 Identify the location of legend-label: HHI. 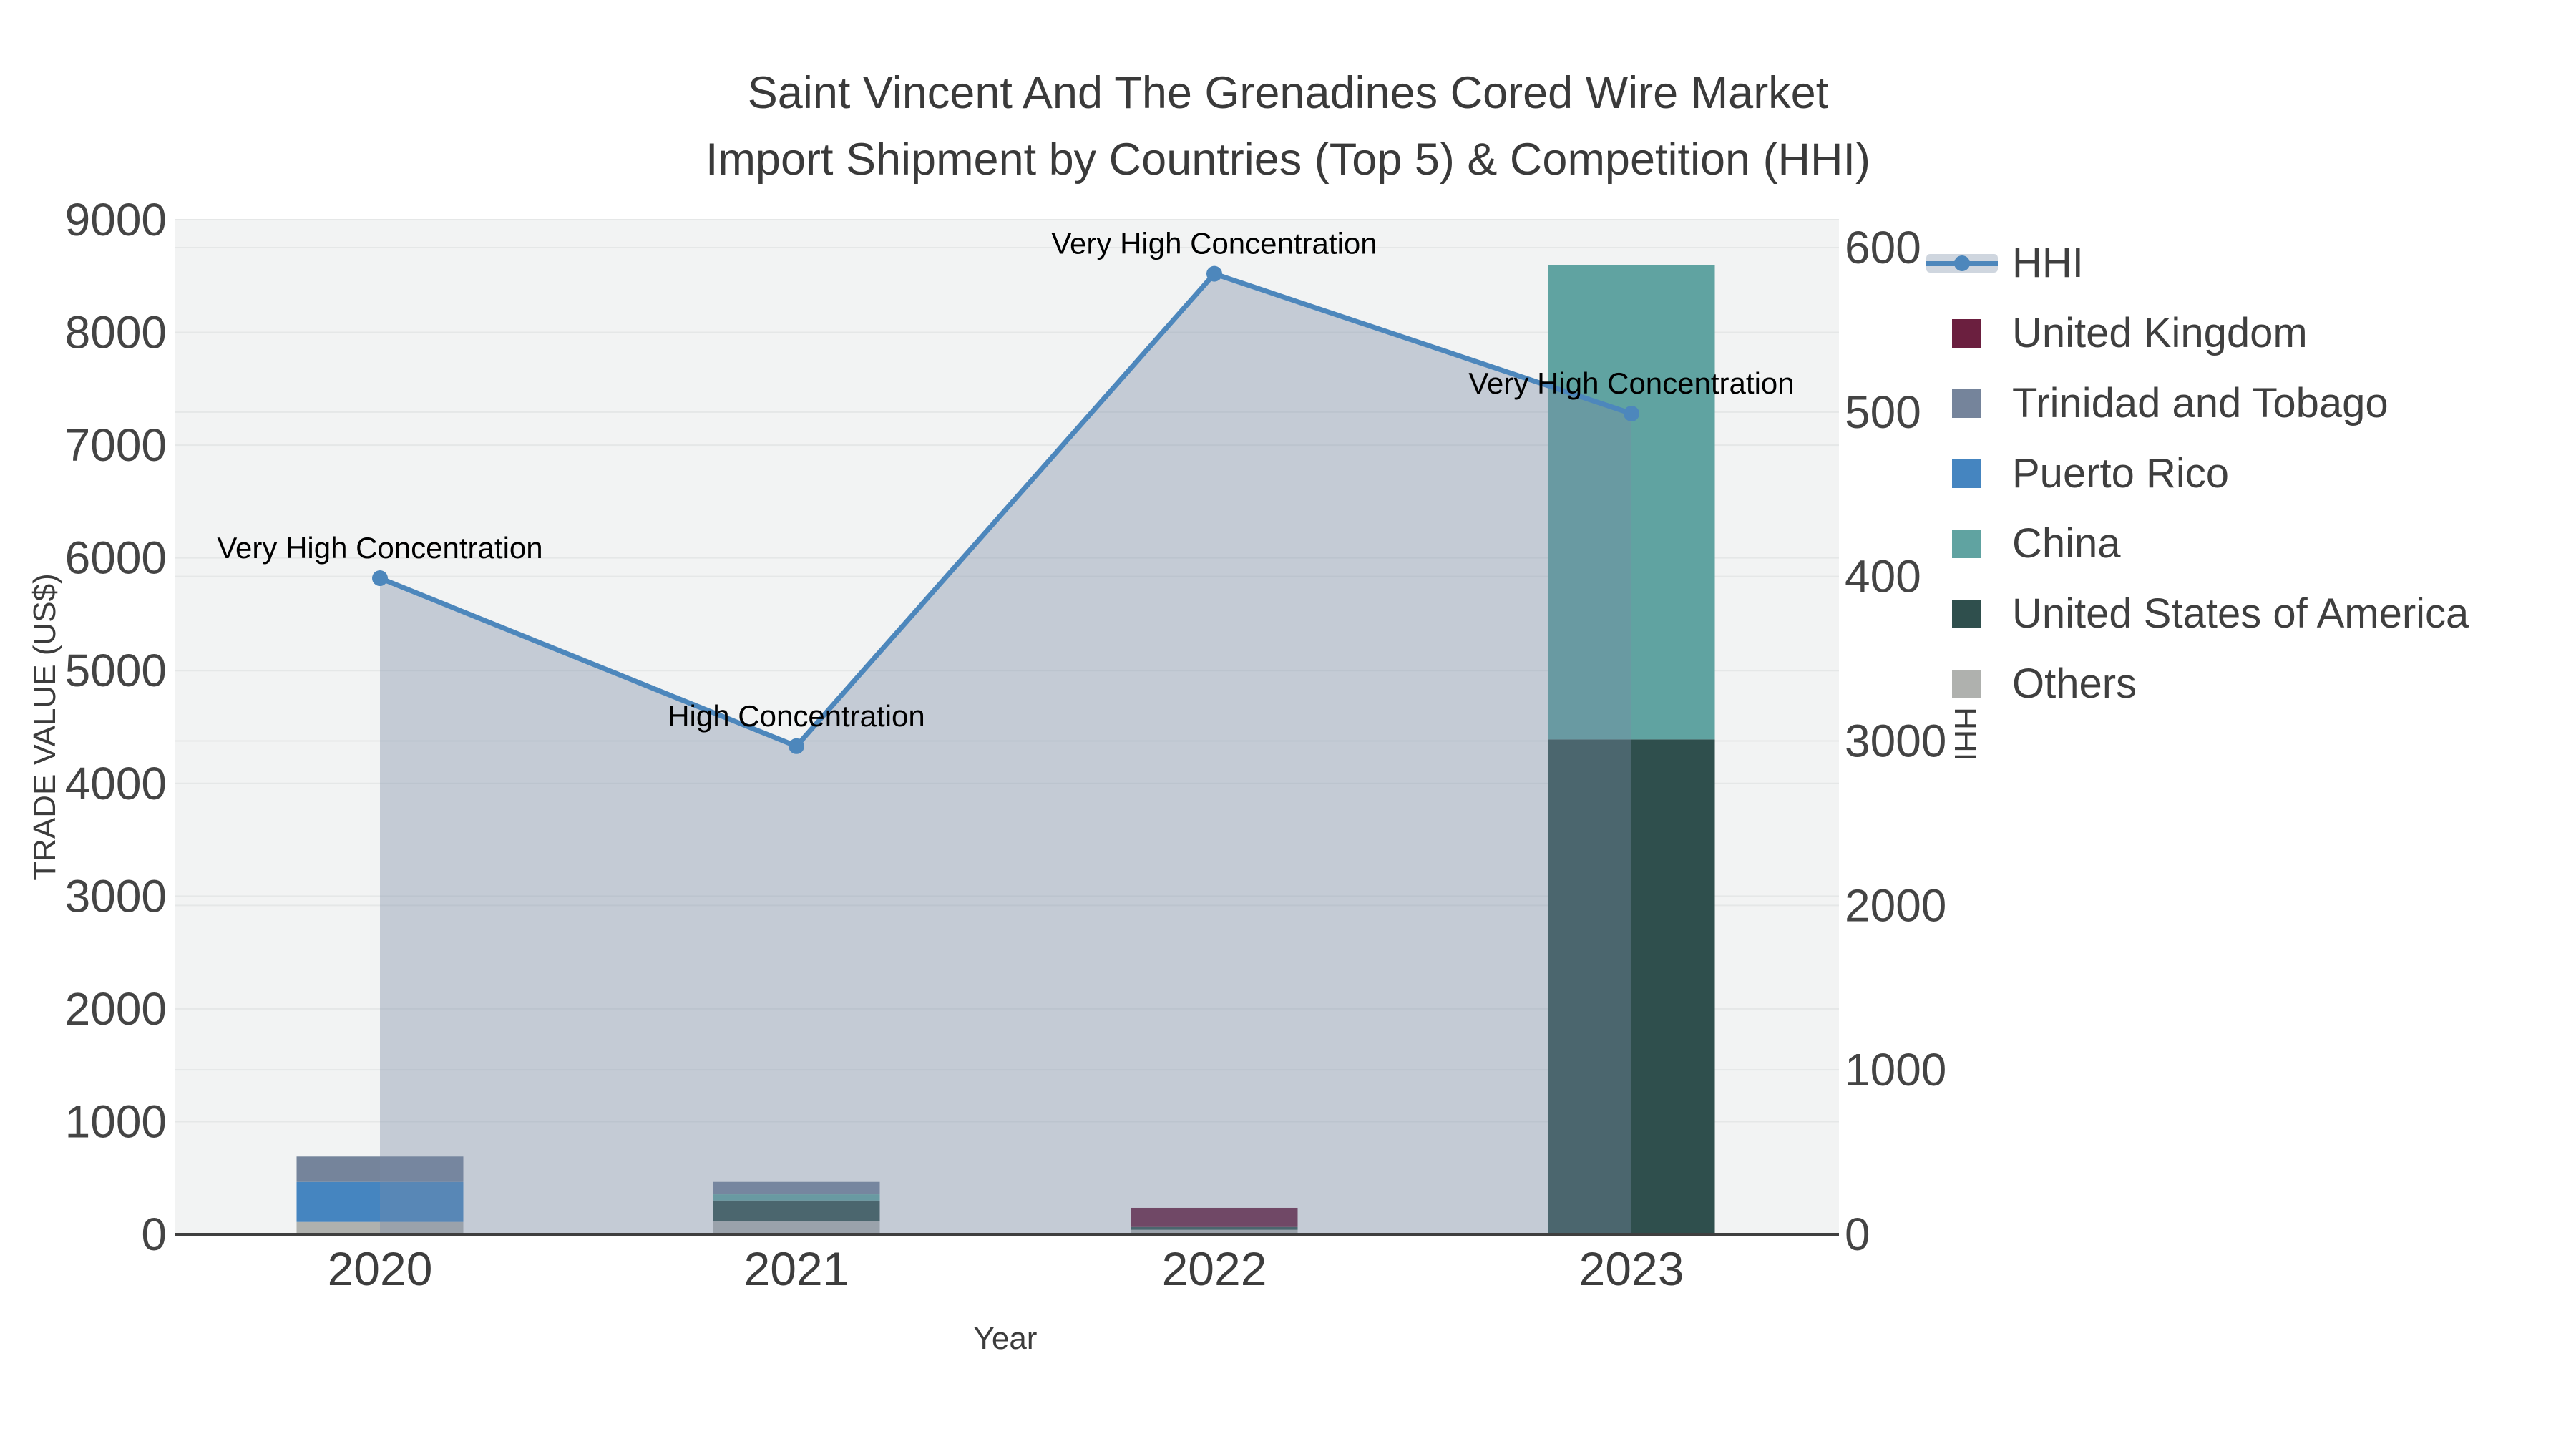
(2048, 263).